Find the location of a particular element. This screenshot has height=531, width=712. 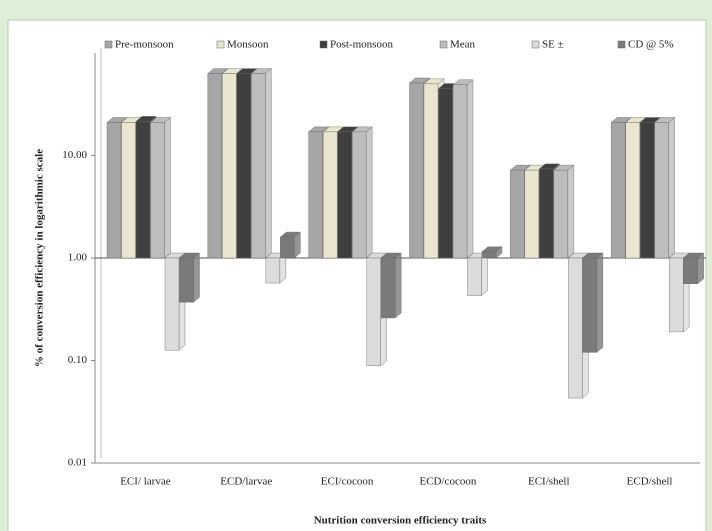

x-tick-label: ECD/larvae is located at coordinates (246, 482).